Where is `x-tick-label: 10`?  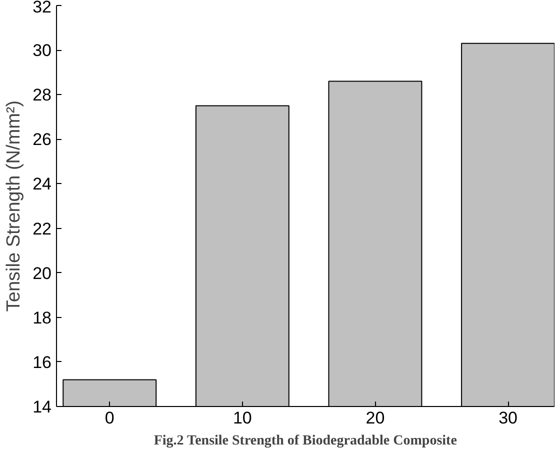
x-tick-label: 10 is located at coordinates (242, 418).